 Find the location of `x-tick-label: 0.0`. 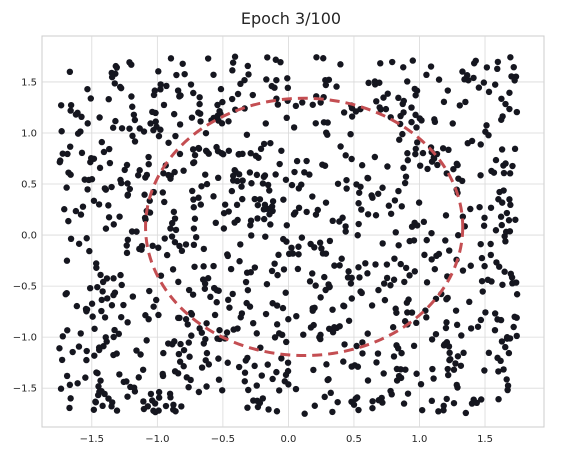

x-tick-label: 0.0 is located at coordinates (288, 439).